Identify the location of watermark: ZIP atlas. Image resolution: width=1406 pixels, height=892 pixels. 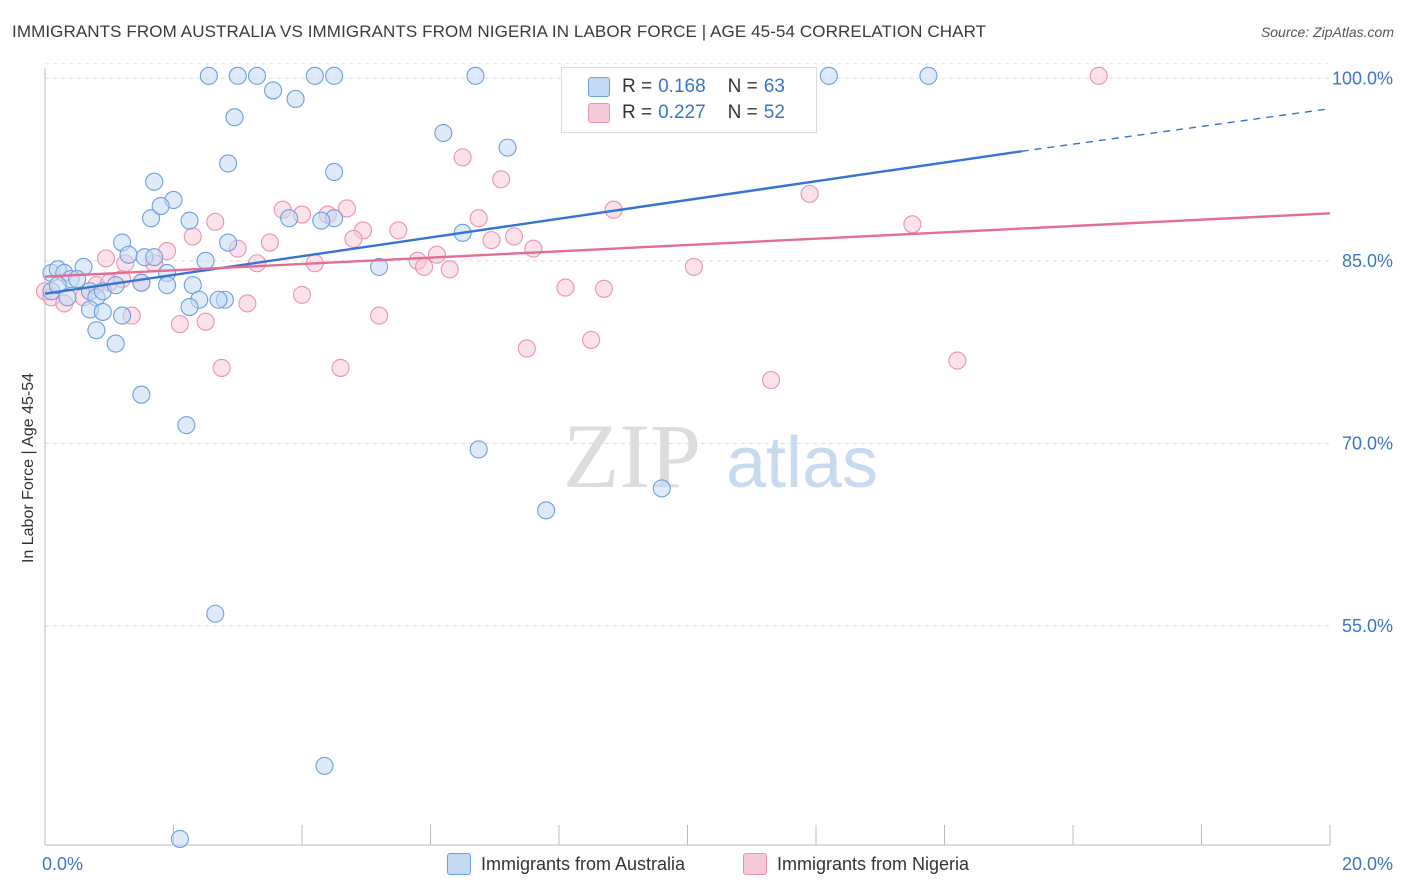
(720, 456).